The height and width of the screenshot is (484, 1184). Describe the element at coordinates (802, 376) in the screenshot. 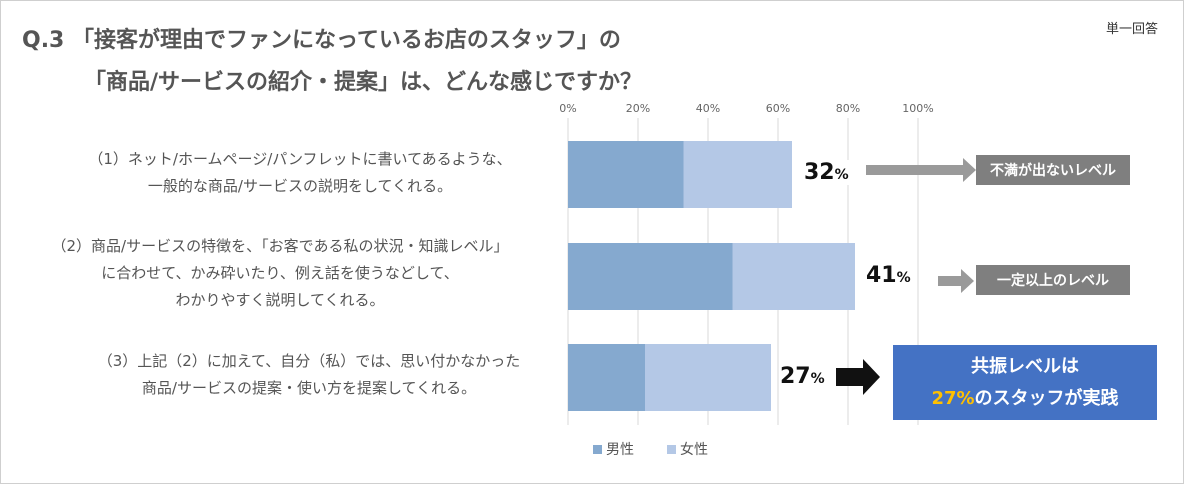

I see `item-3-percent: 27%` at that location.